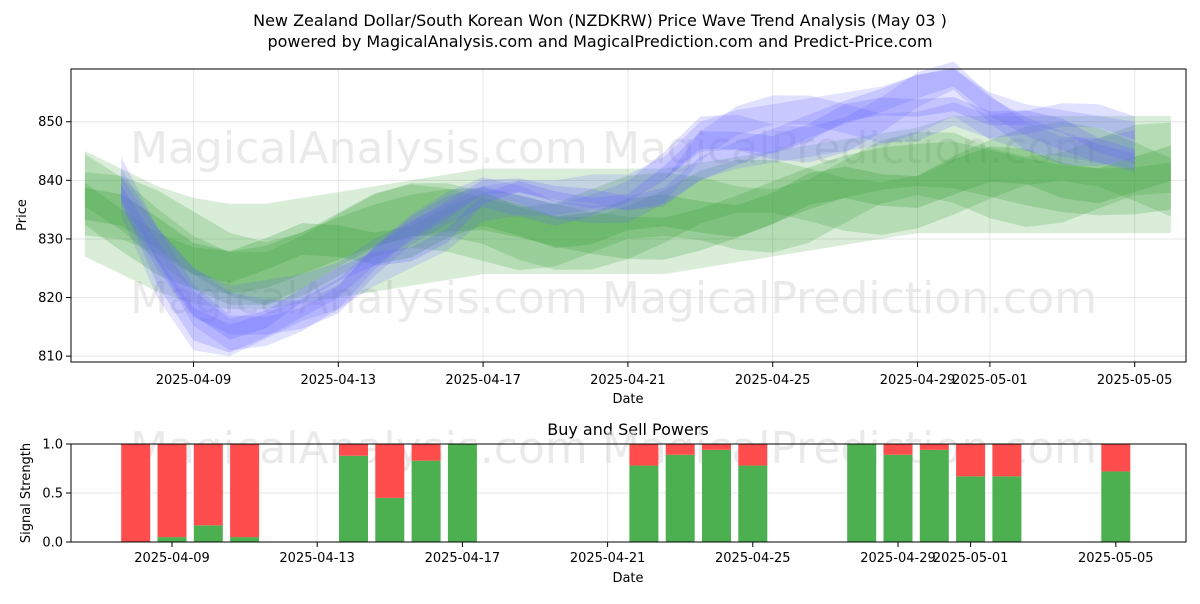  I want to click on power-bars, so click(626, 493).